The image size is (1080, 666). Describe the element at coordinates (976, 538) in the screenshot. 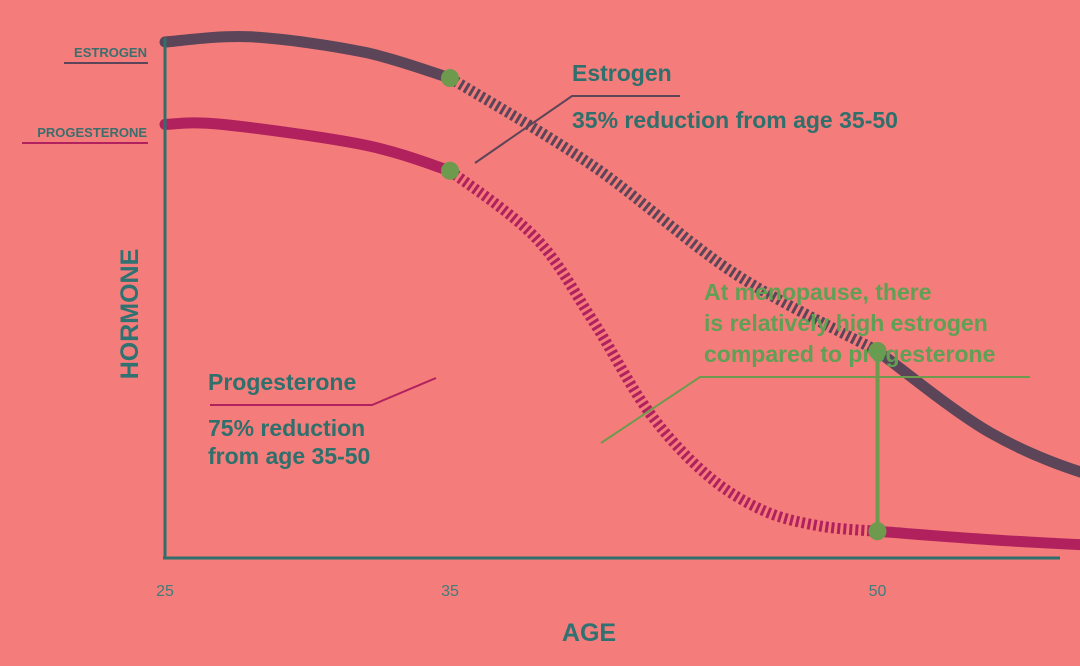

I see `progesterone-line-late` at that location.